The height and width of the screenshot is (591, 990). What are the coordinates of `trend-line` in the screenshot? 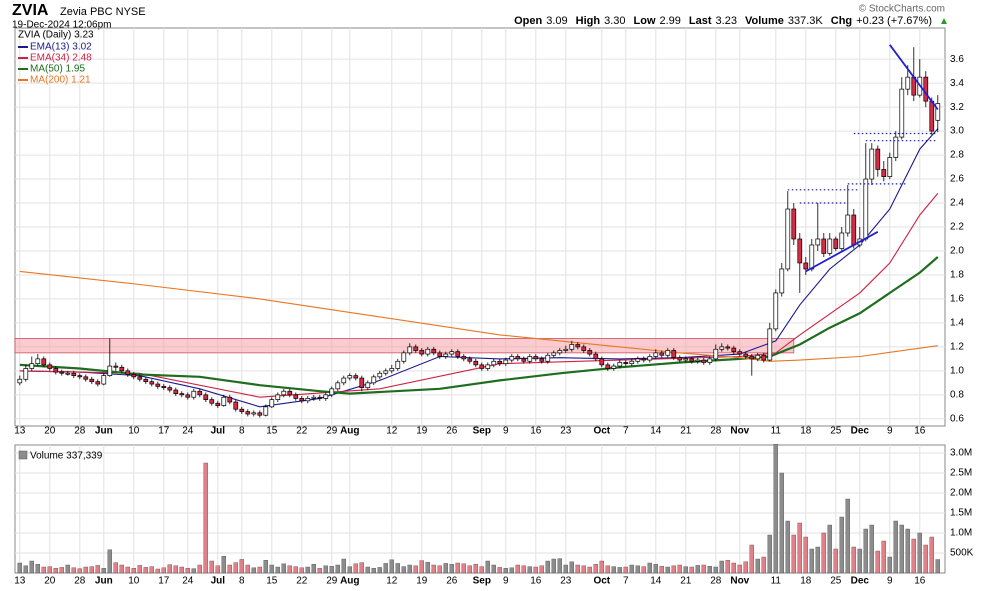 It's located at (842, 252).